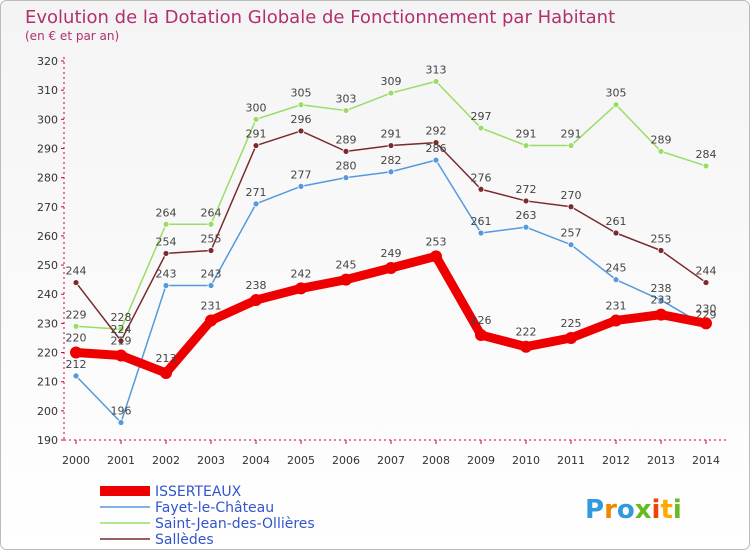 This screenshot has height=550, width=750. What do you see at coordinates (616, 305) in the screenshot?
I see `data-label: 231` at bounding box center [616, 305].